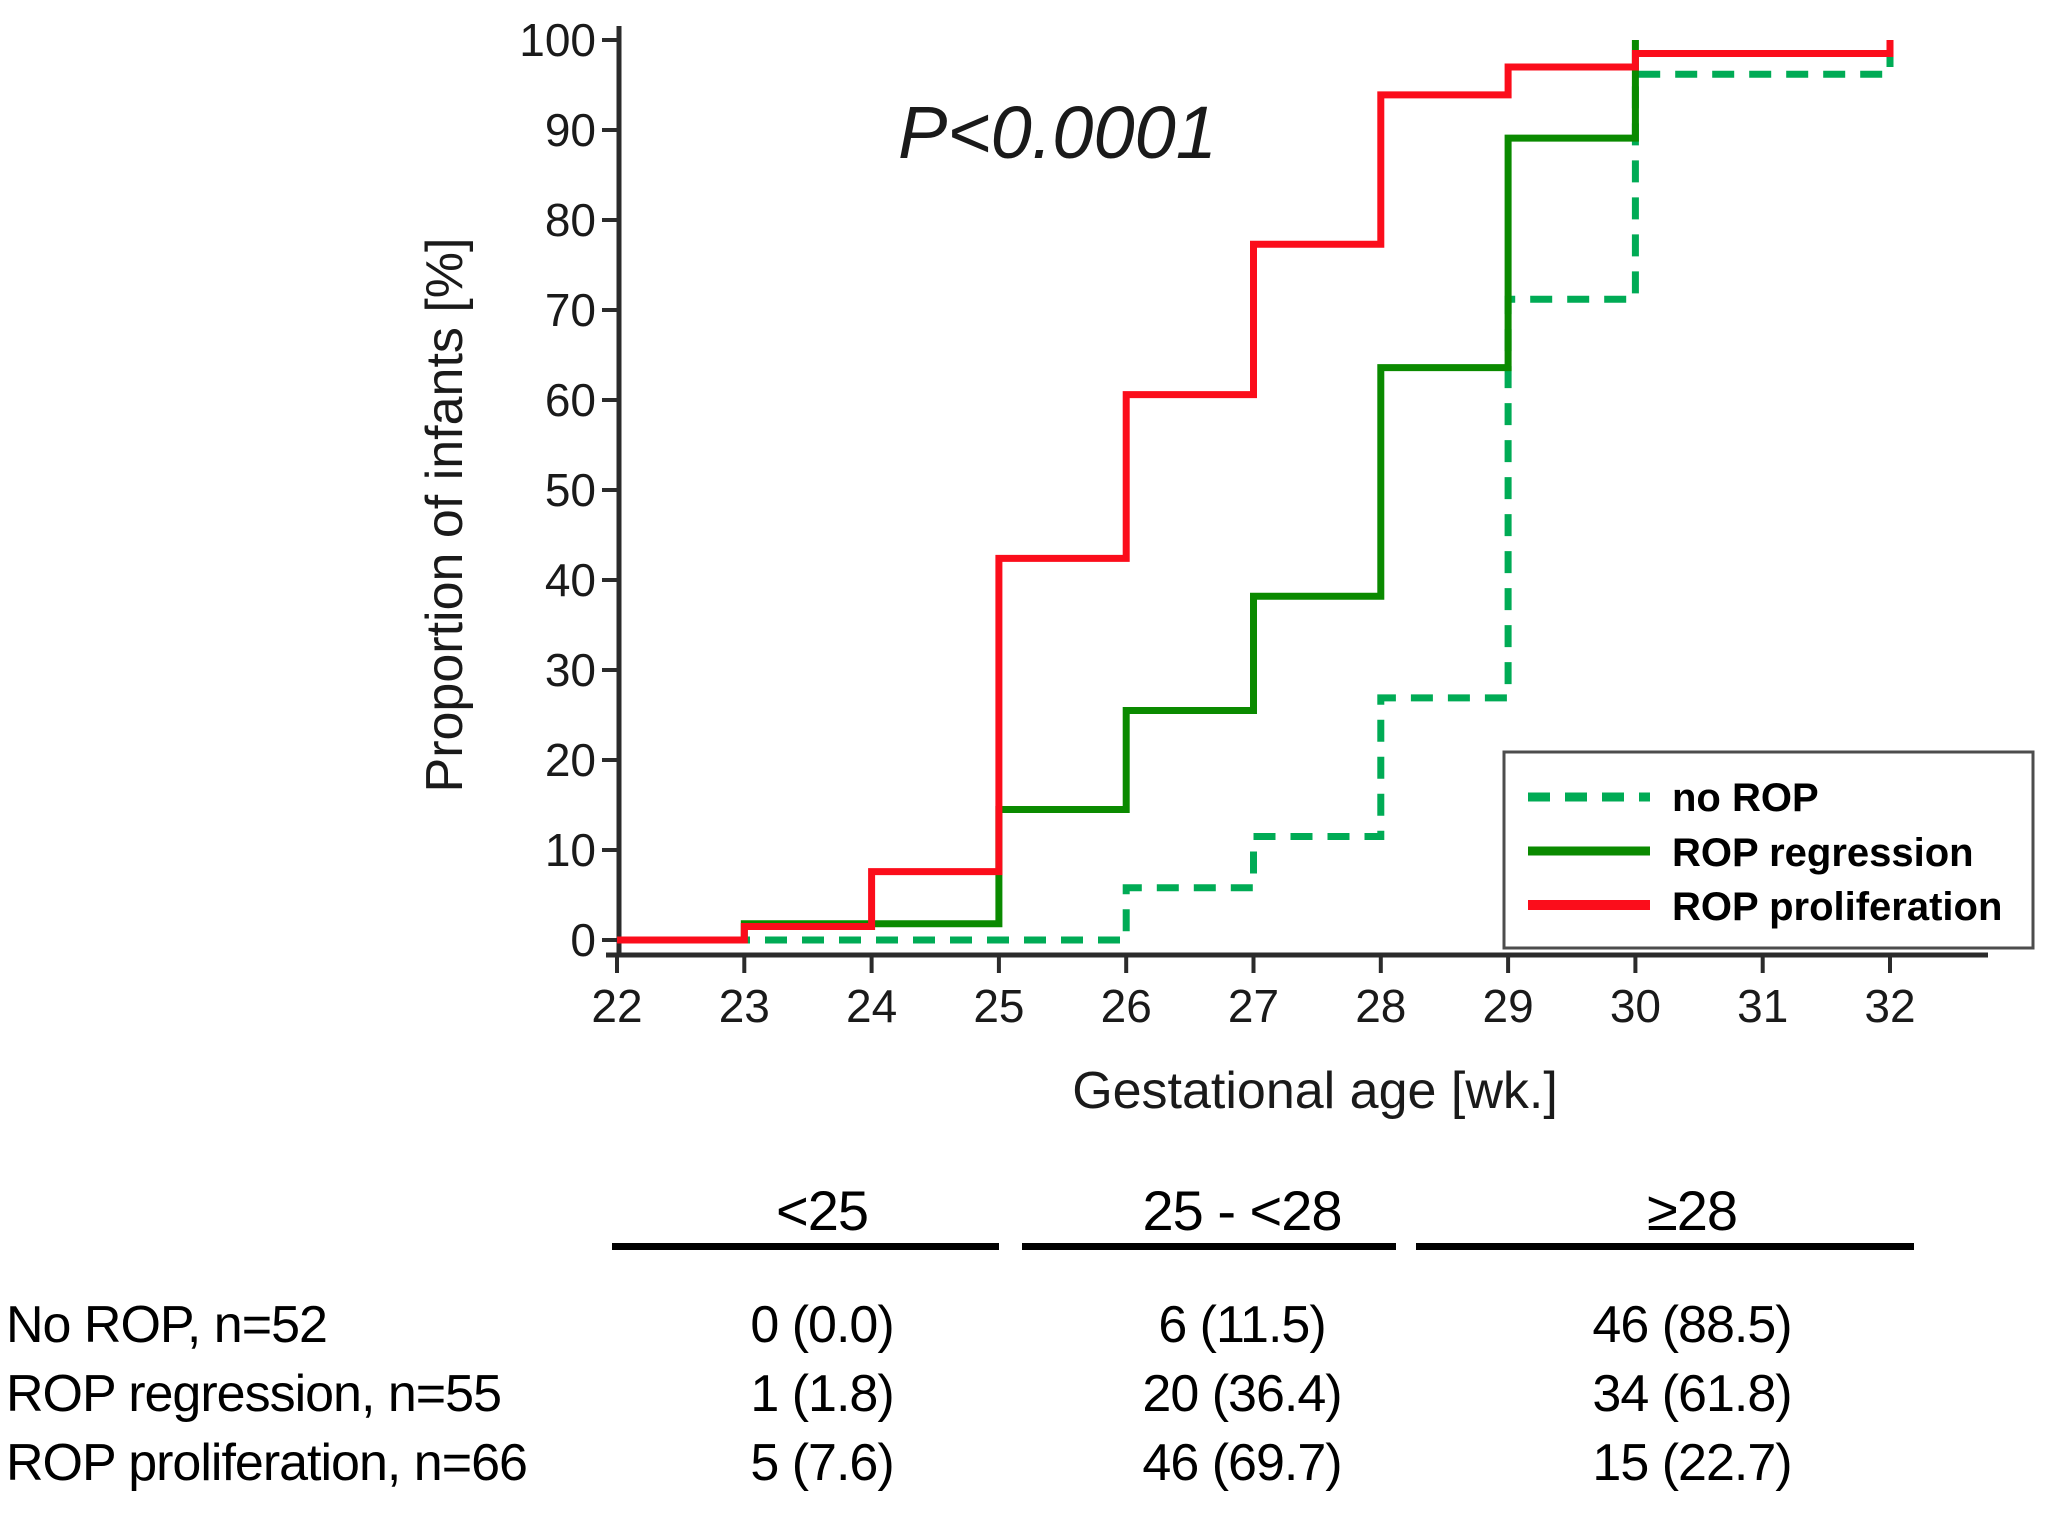  What do you see at coordinates (821, 1394) in the screenshot?
I see `table-cell: 1 (1.8)` at bounding box center [821, 1394].